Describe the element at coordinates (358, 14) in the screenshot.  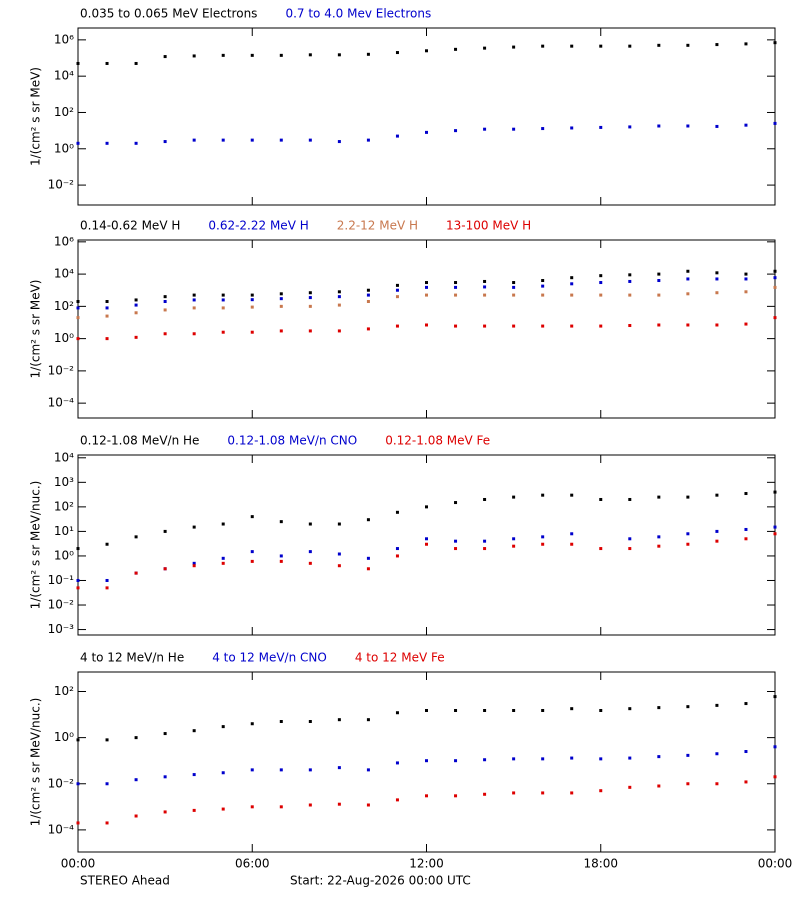
I see `legend-entry: 0.7 to 4.0 Mev Electrons` at that location.